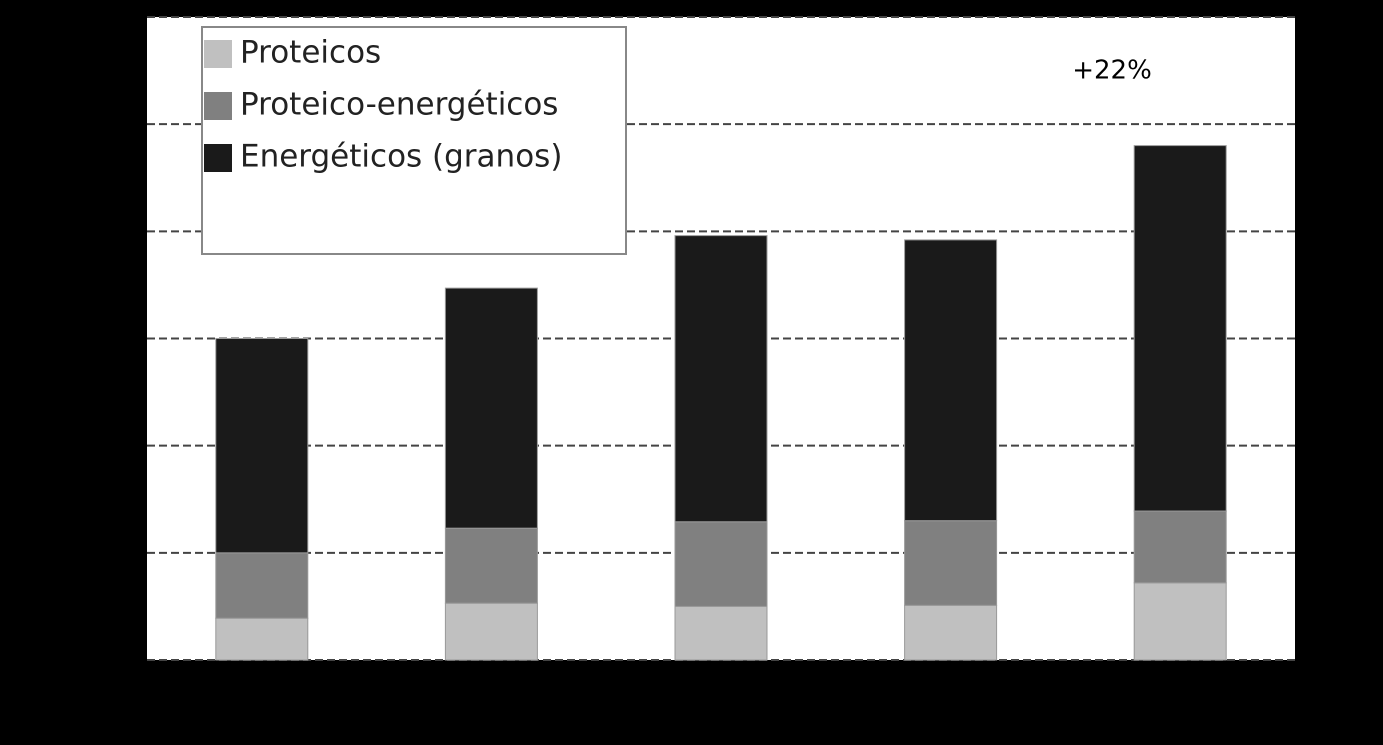  I want to click on annotation: +22%, so click(1112, 71).